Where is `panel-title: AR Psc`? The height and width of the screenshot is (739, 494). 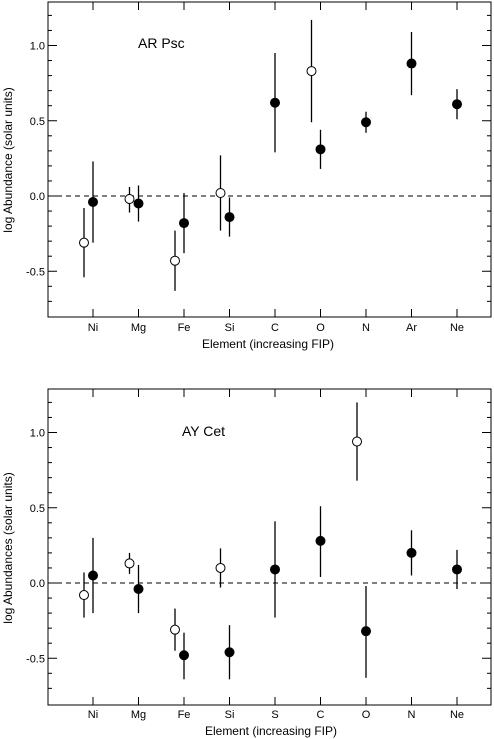 panel-title: AR Psc is located at coordinates (161, 43).